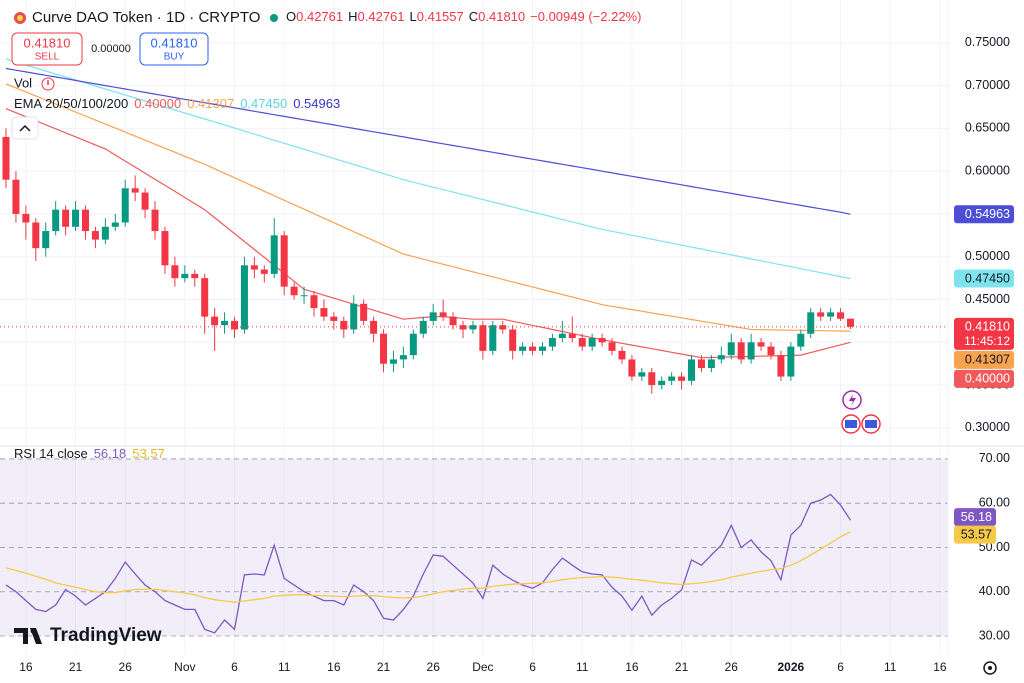  I want to click on y-tick-label: 0.70000, so click(987, 85).